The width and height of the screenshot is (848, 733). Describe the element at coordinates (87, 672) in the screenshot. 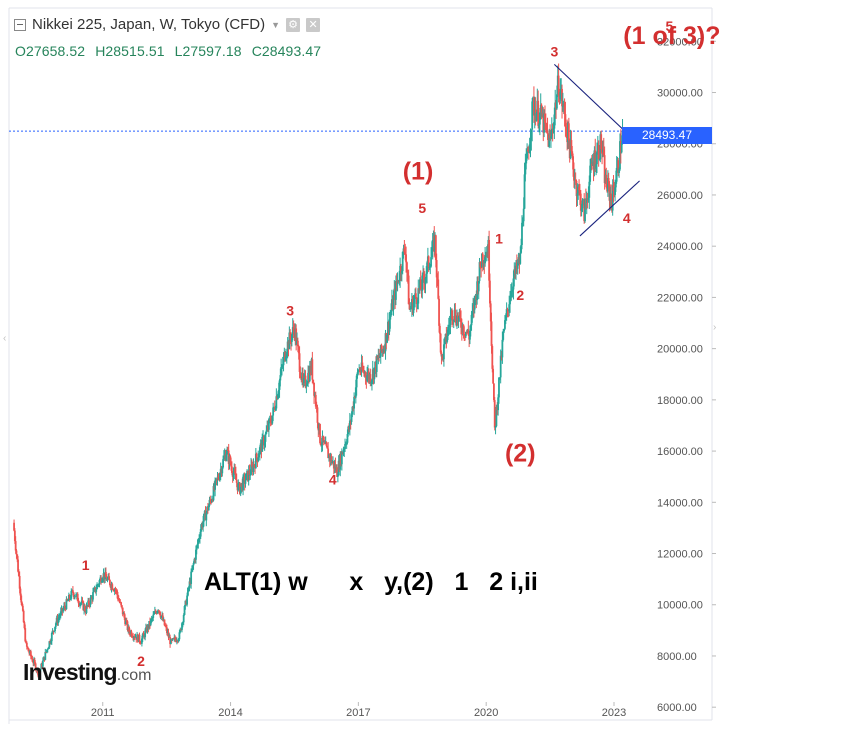

I see `investing-logo: Investing.com` at that location.